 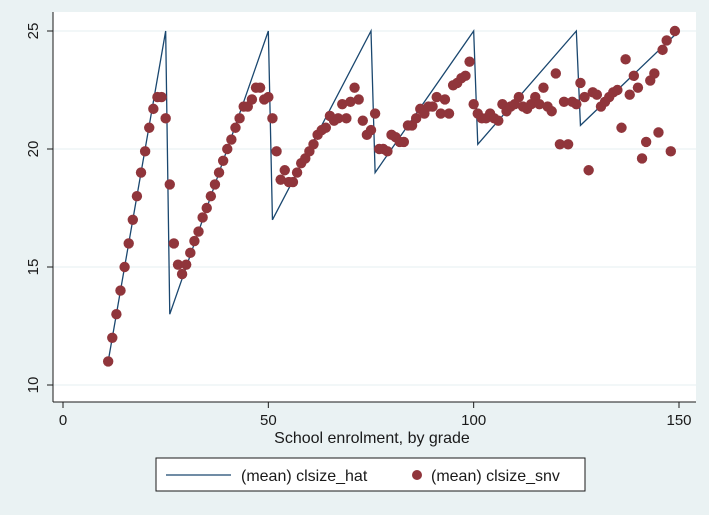 What do you see at coordinates (268, 420) in the screenshot?
I see `x-tick-label: 50` at bounding box center [268, 420].